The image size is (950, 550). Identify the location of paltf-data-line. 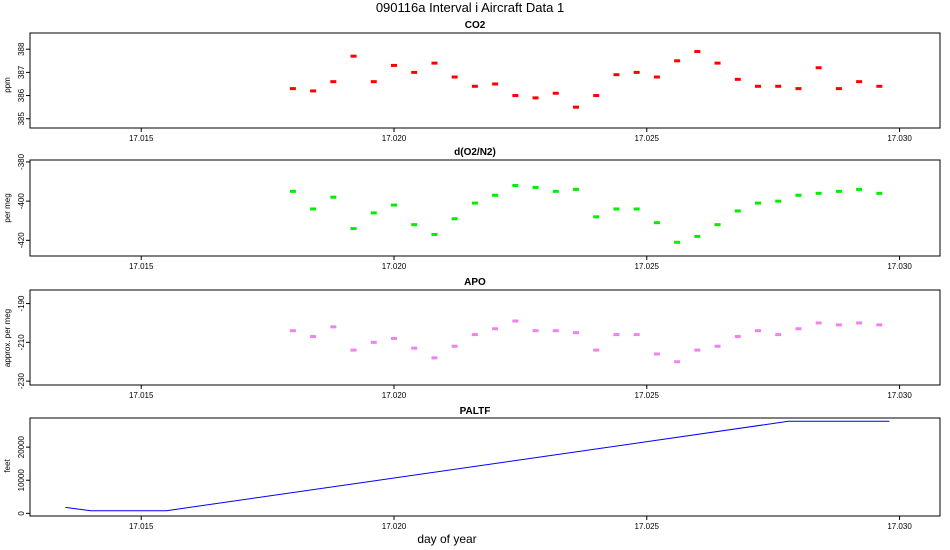
(477, 466).